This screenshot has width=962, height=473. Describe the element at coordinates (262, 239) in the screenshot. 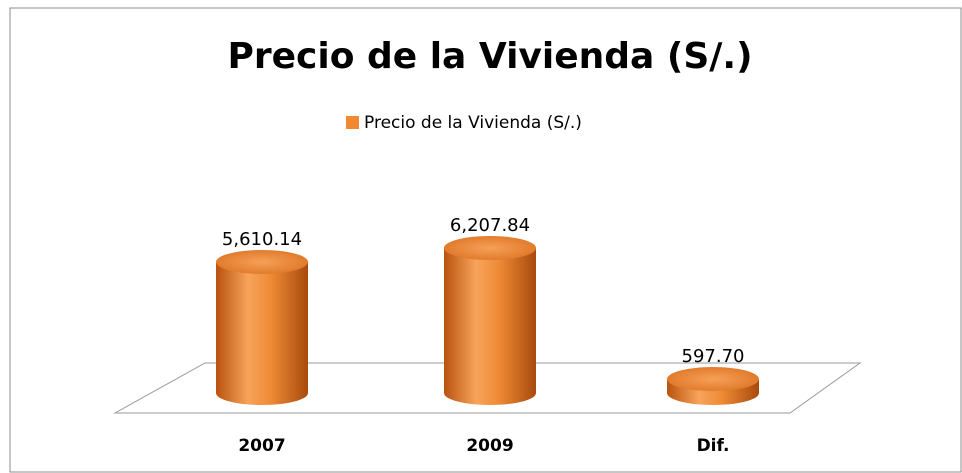

I see `data-label: 5,610.14` at that location.